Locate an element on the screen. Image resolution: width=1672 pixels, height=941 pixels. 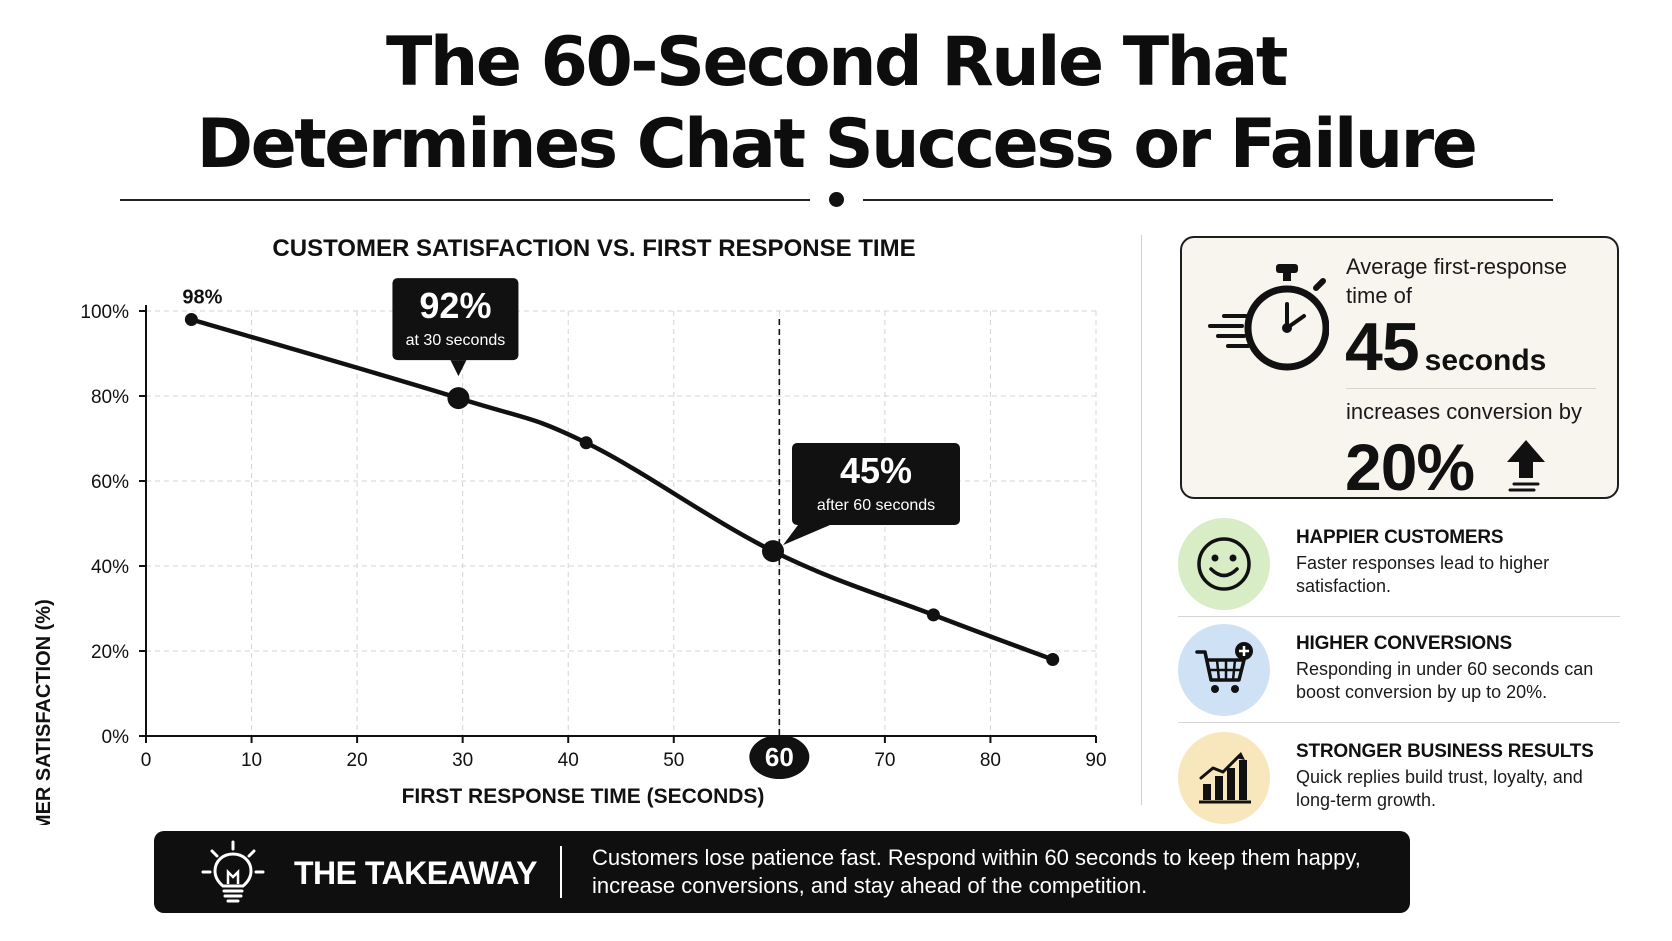
callout-value: 92% is located at coordinates (455, 305).